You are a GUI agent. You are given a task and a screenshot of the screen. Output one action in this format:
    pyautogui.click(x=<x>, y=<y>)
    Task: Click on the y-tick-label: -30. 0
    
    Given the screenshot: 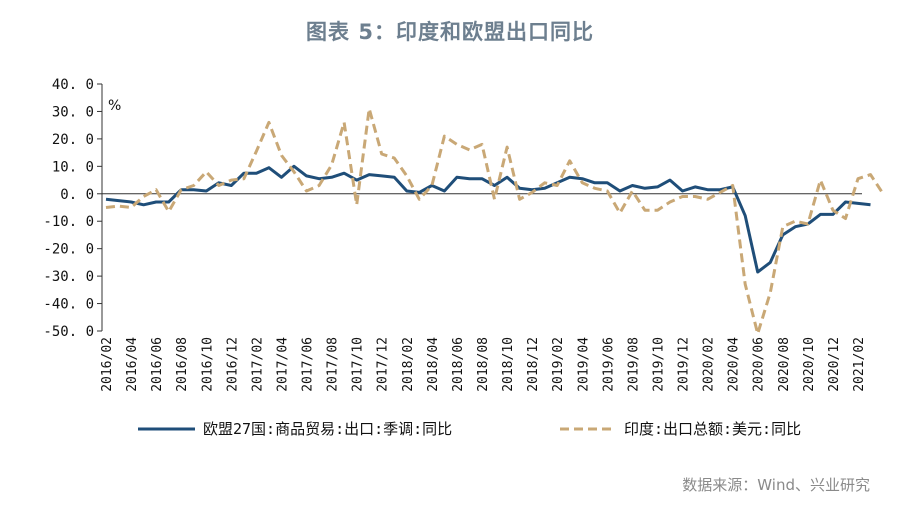 What is the action you would take?
    pyautogui.click(x=68, y=277)
    